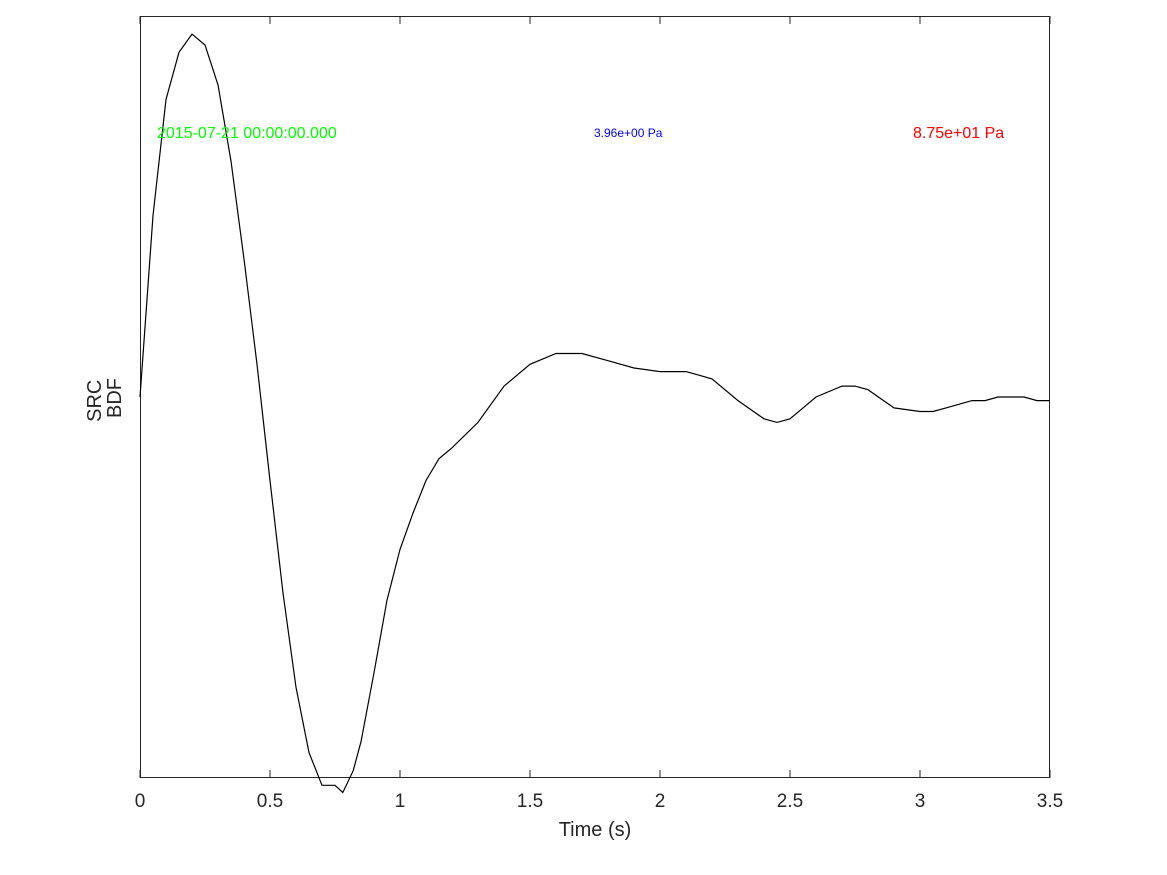 Image resolution: width=1167 pixels, height=875 pixels. I want to click on y-axis-label-line-1: SRC, so click(95, 401).